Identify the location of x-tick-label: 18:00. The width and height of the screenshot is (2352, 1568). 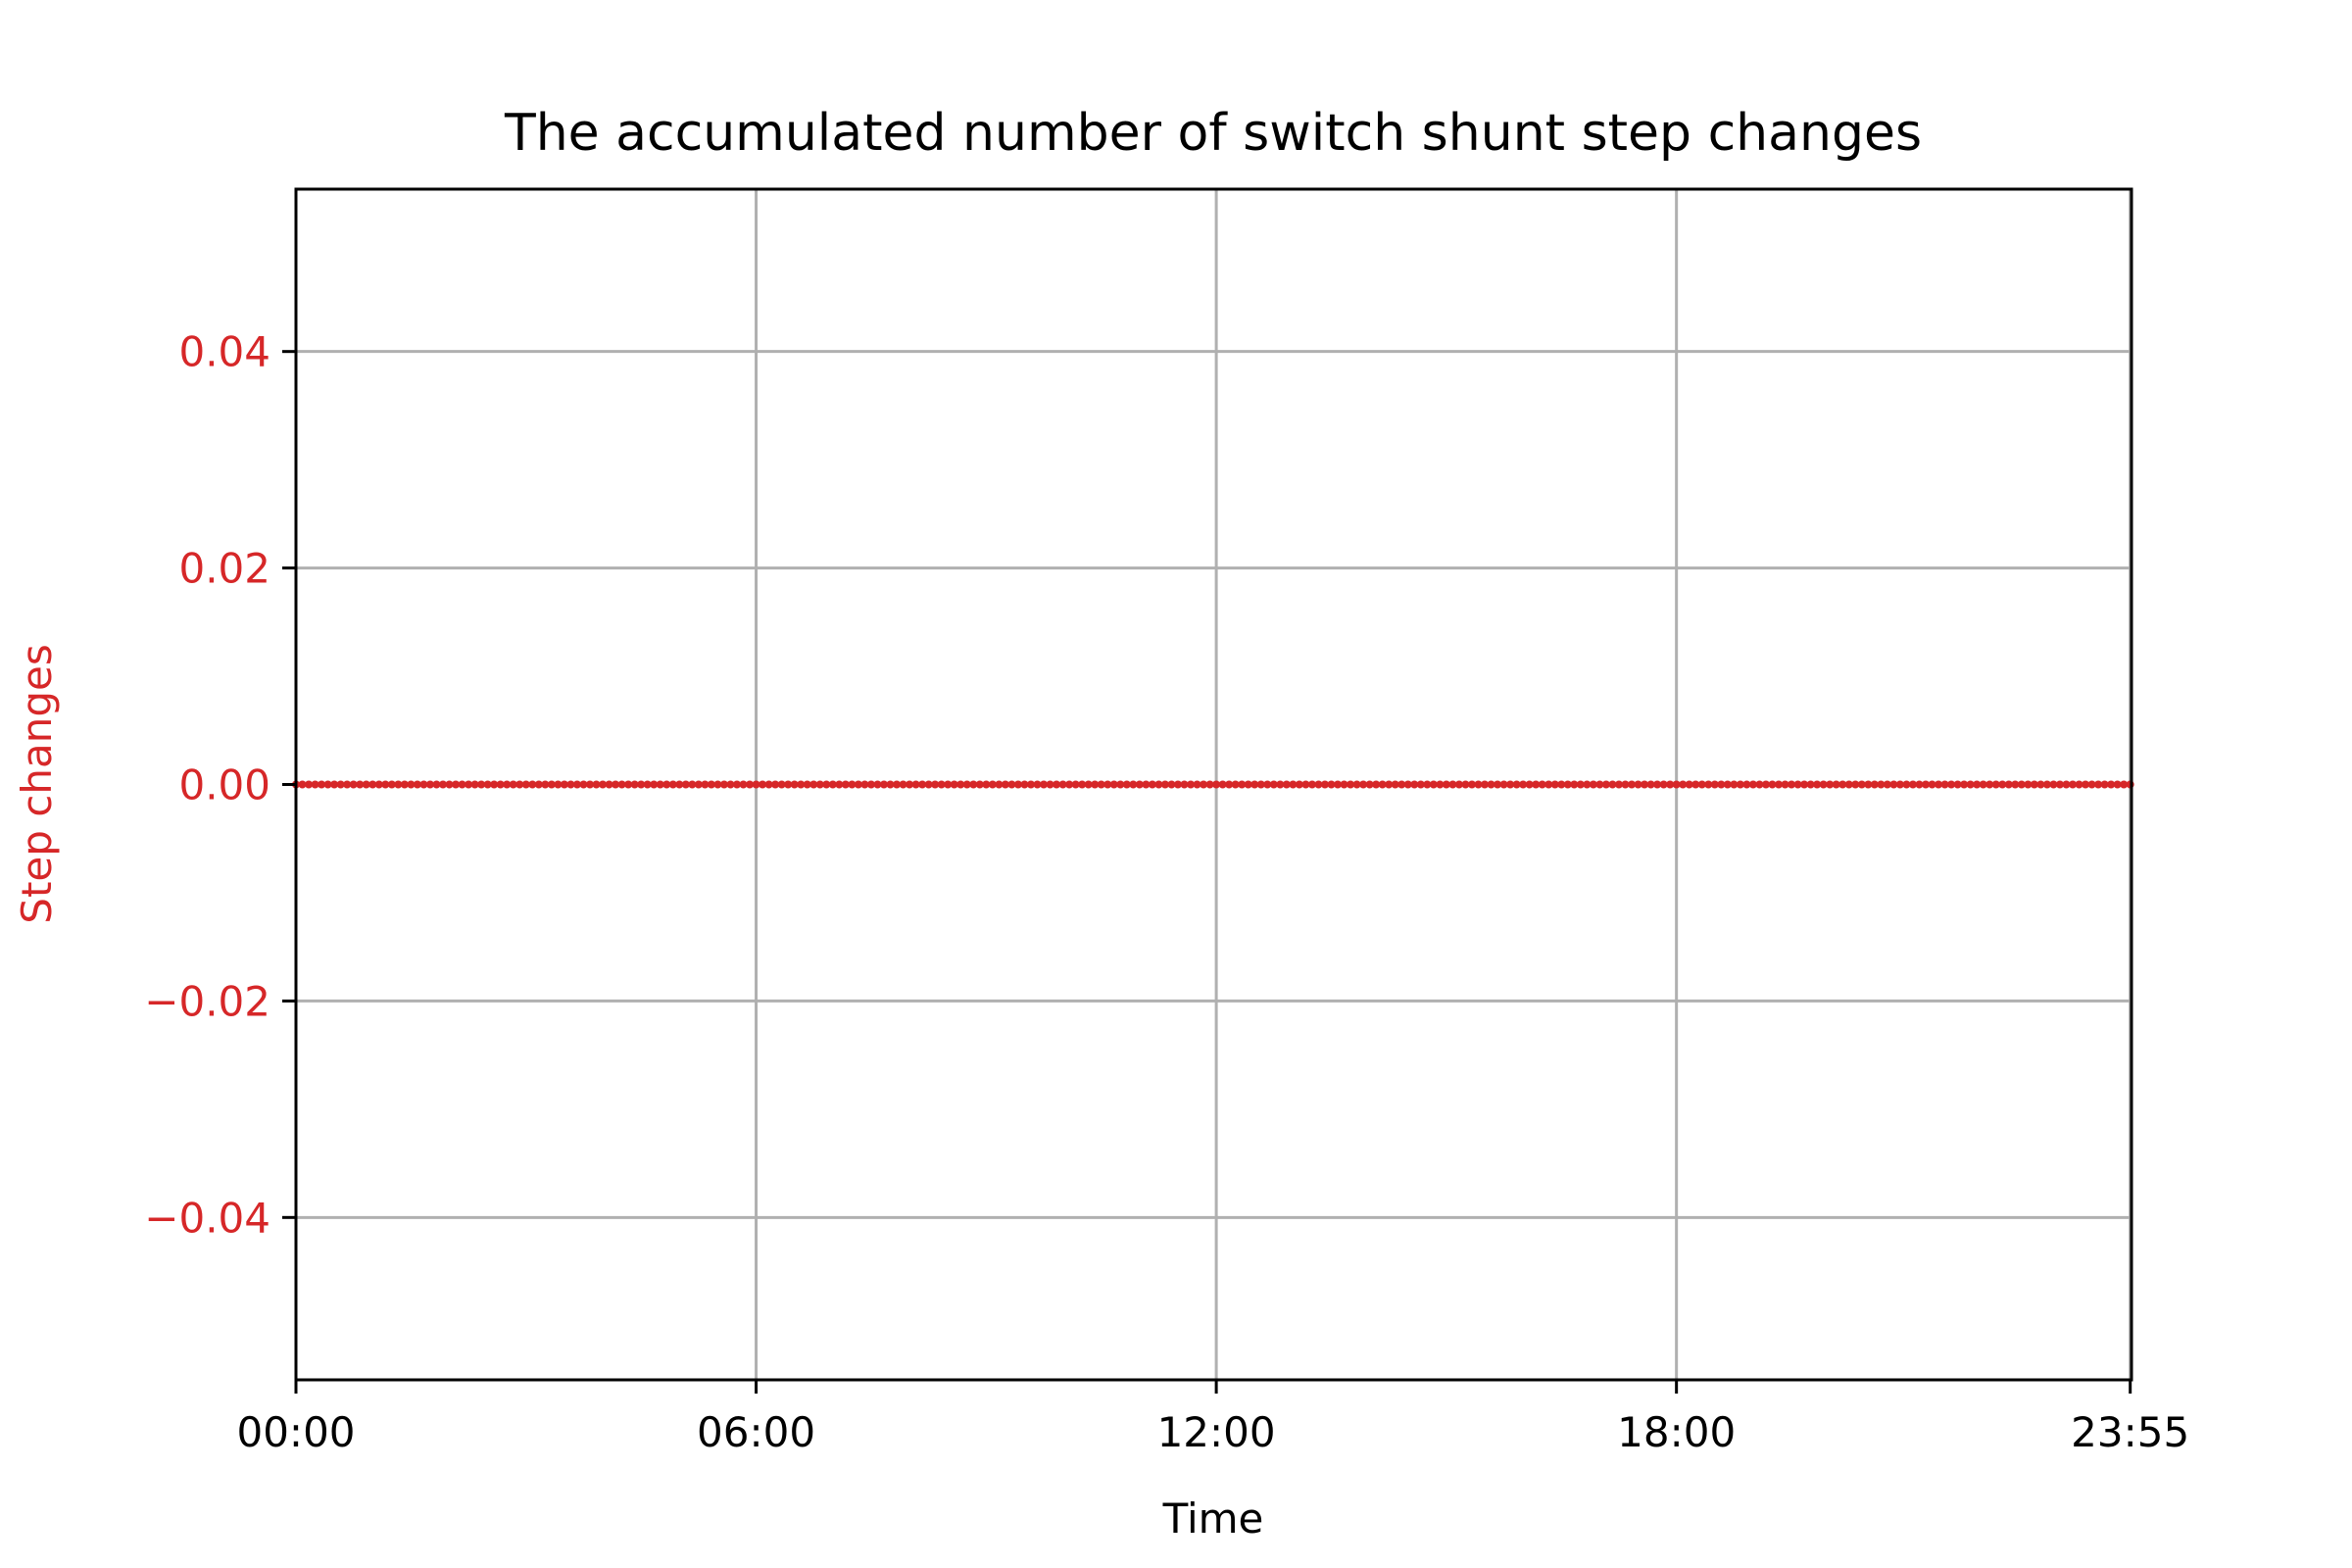
(1676, 1432).